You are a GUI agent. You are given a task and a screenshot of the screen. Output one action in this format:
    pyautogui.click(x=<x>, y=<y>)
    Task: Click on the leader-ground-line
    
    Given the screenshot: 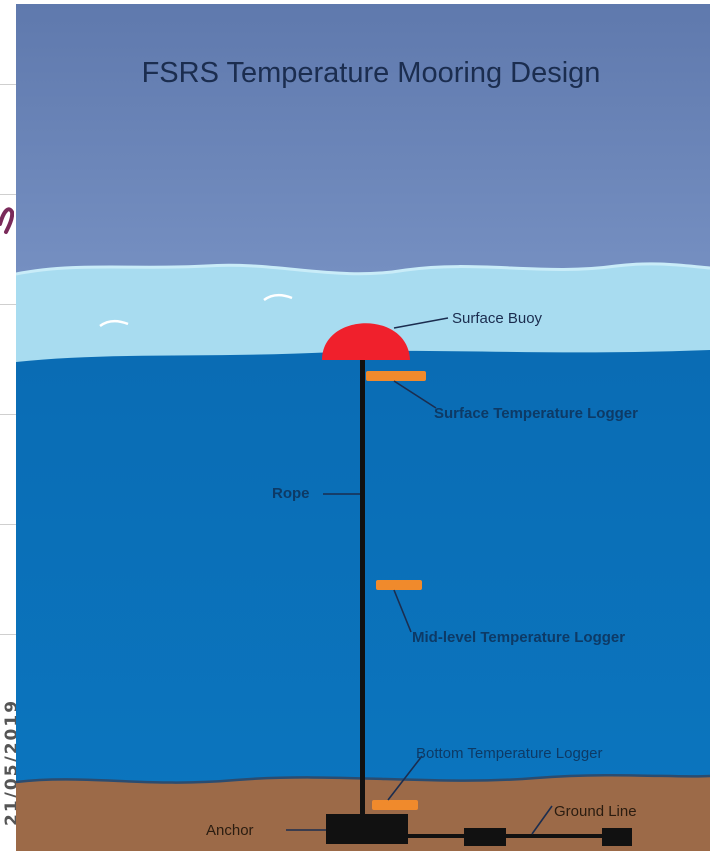 What is the action you would take?
    pyautogui.click(x=542, y=820)
    